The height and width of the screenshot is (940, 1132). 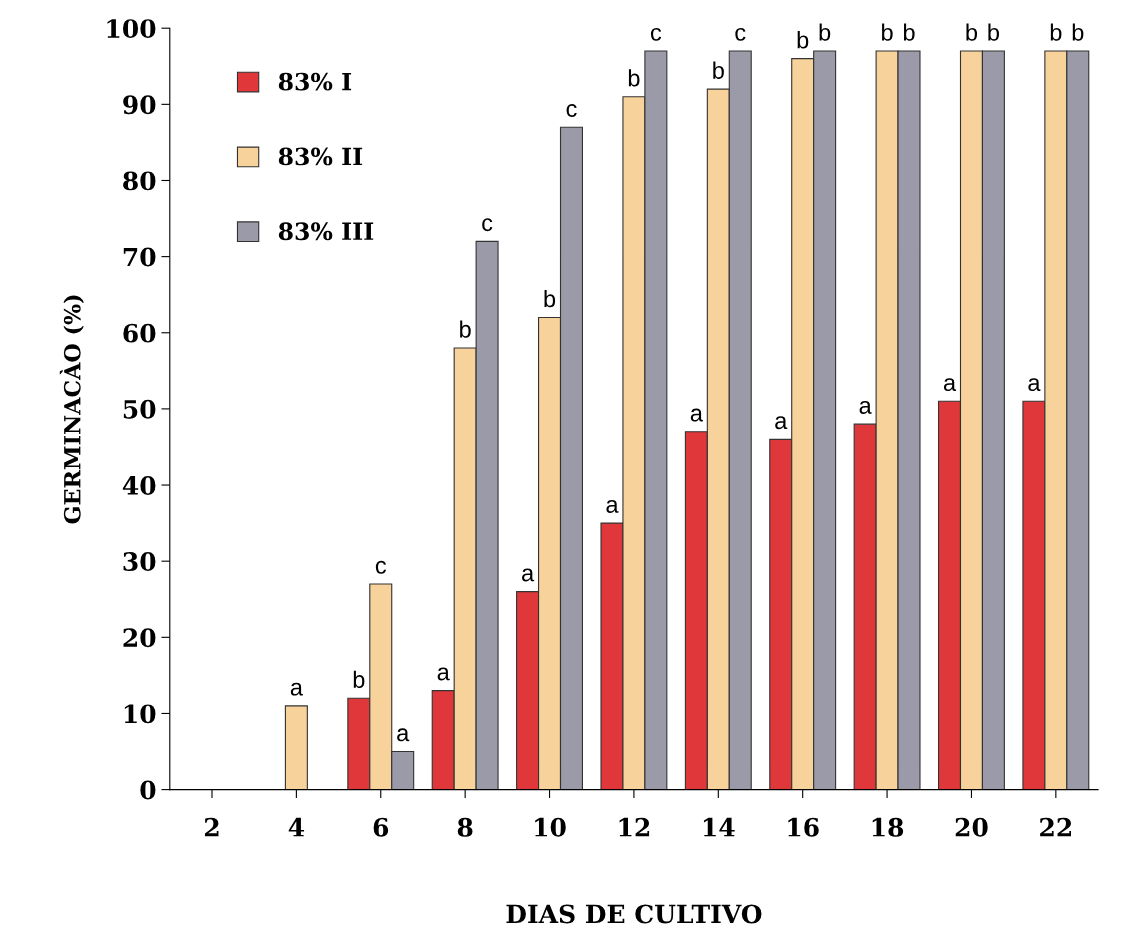 I want to click on legend-label: 83% I, so click(x=315, y=81).